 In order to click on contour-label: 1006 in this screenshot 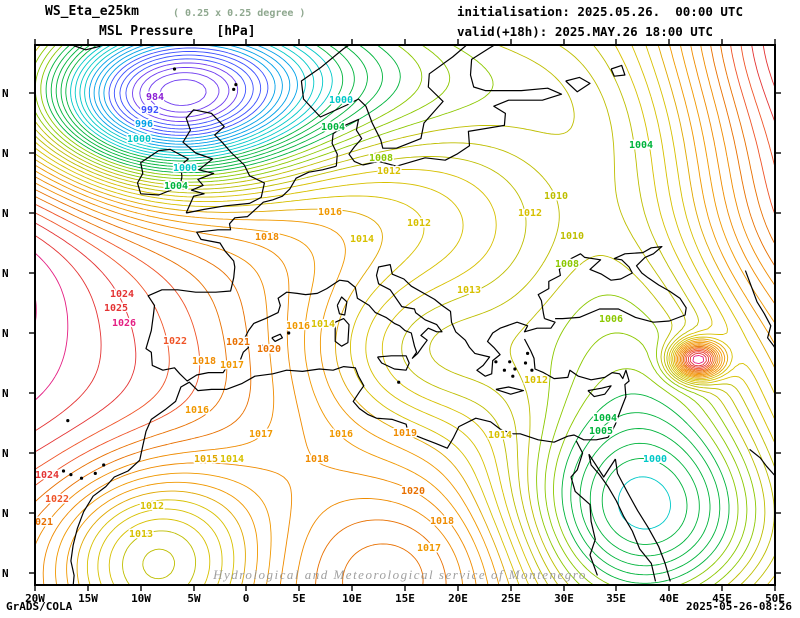, I will do `click(611, 319)`.